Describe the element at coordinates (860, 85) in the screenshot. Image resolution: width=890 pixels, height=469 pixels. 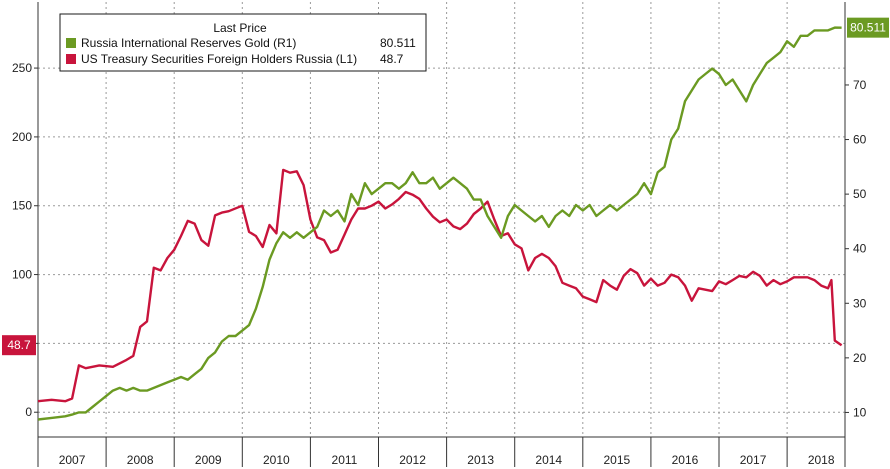
I see `right-tick-label: 70` at that location.